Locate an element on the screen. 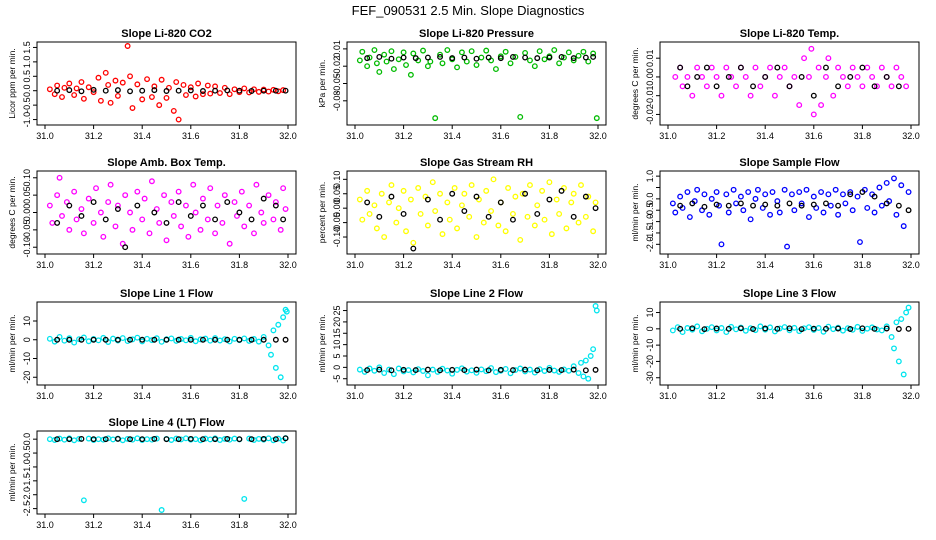 Image resolution: width=936 pixels, height=540 pixels. panel-title: Slope Li-820 Pressure is located at coordinates (476, 34).